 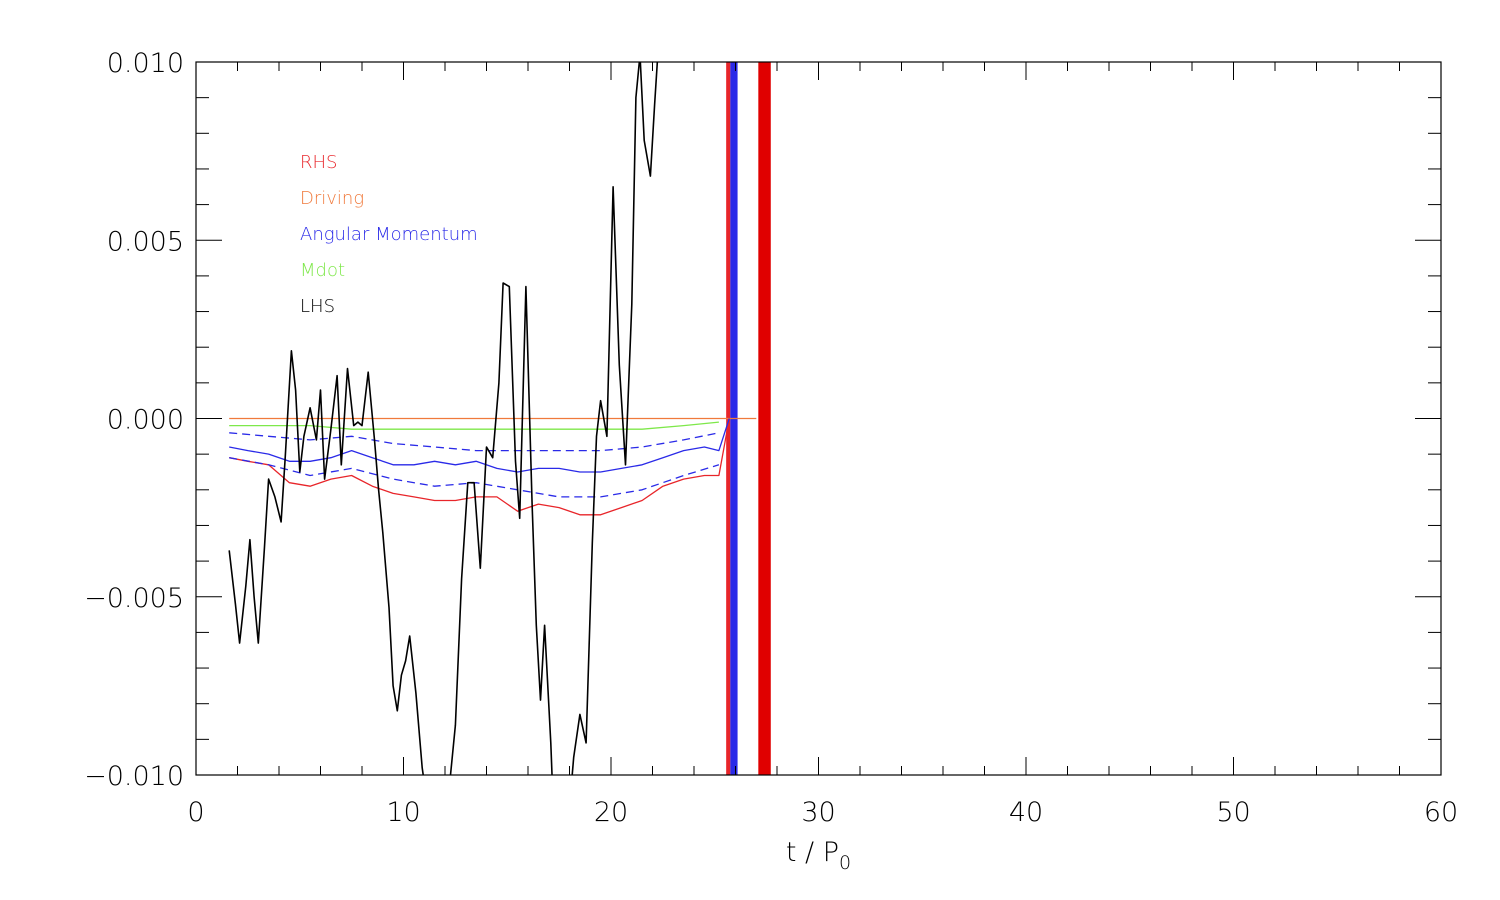 What do you see at coordinates (845, 863) in the screenshot?
I see `x-axis-title-subscript: 0` at bounding box center [845, 863].